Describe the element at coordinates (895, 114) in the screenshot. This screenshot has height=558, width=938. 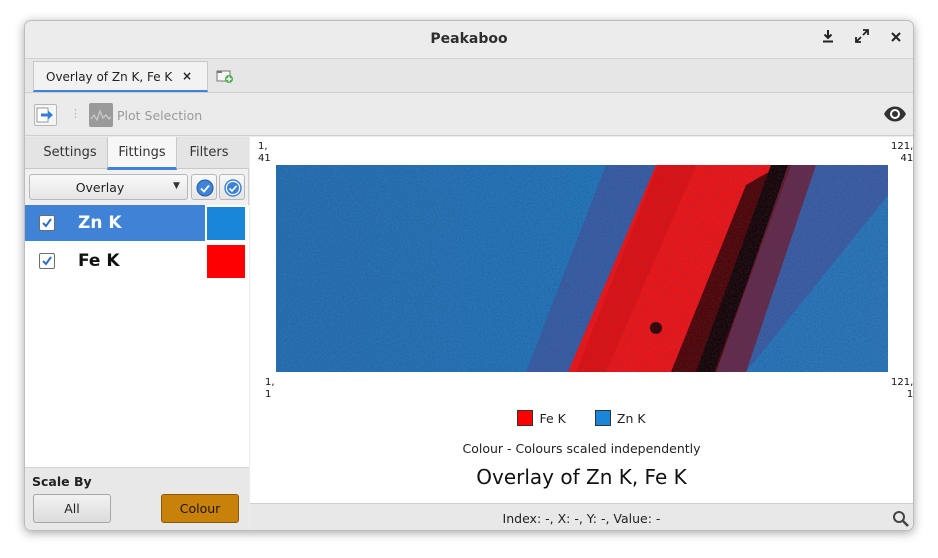
I see `eye-icon` at that location.